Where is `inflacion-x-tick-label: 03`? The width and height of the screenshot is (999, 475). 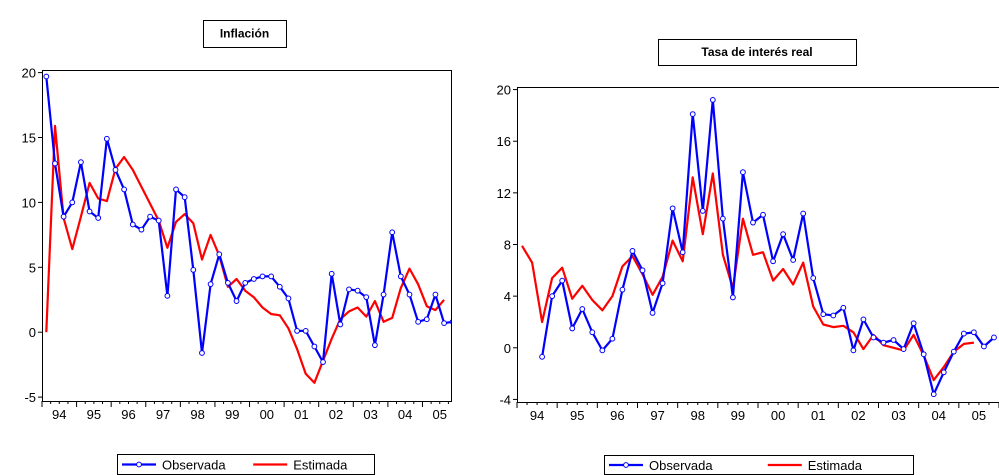
inflacion-x-tick-label: 03 is located at coordinates (370, 414).